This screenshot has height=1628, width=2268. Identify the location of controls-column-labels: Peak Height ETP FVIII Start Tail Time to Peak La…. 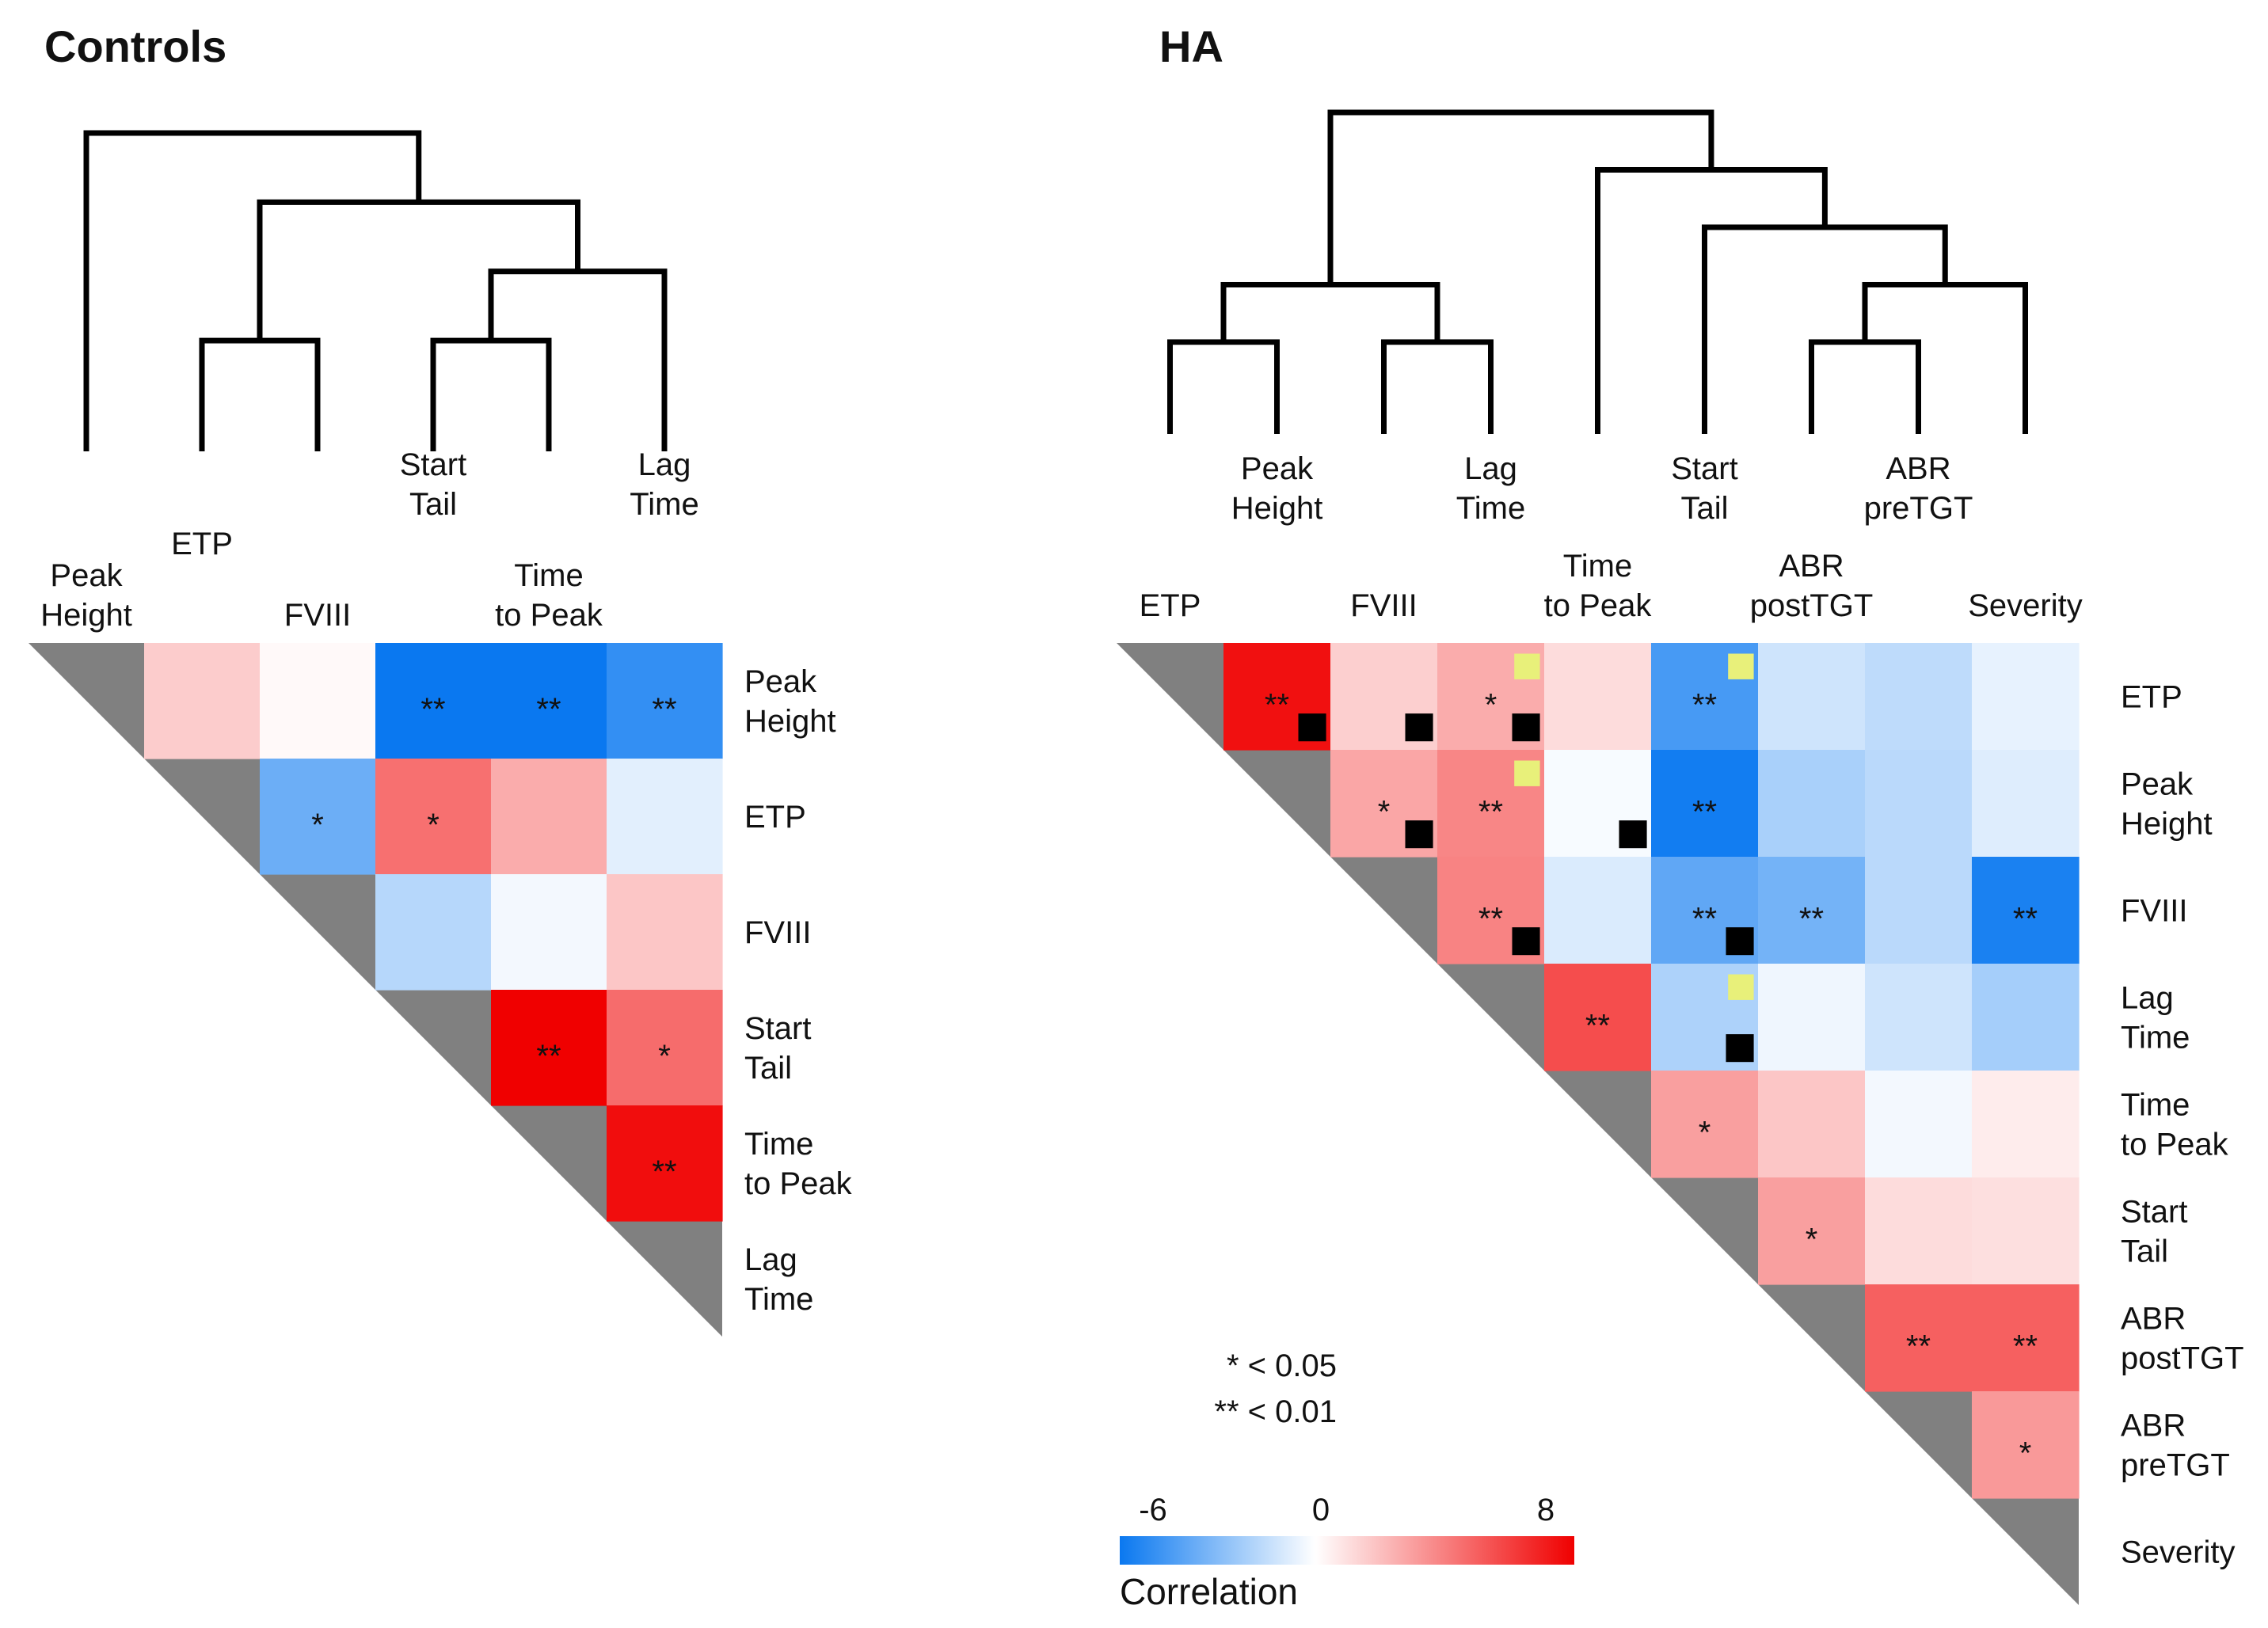
(369, 540).